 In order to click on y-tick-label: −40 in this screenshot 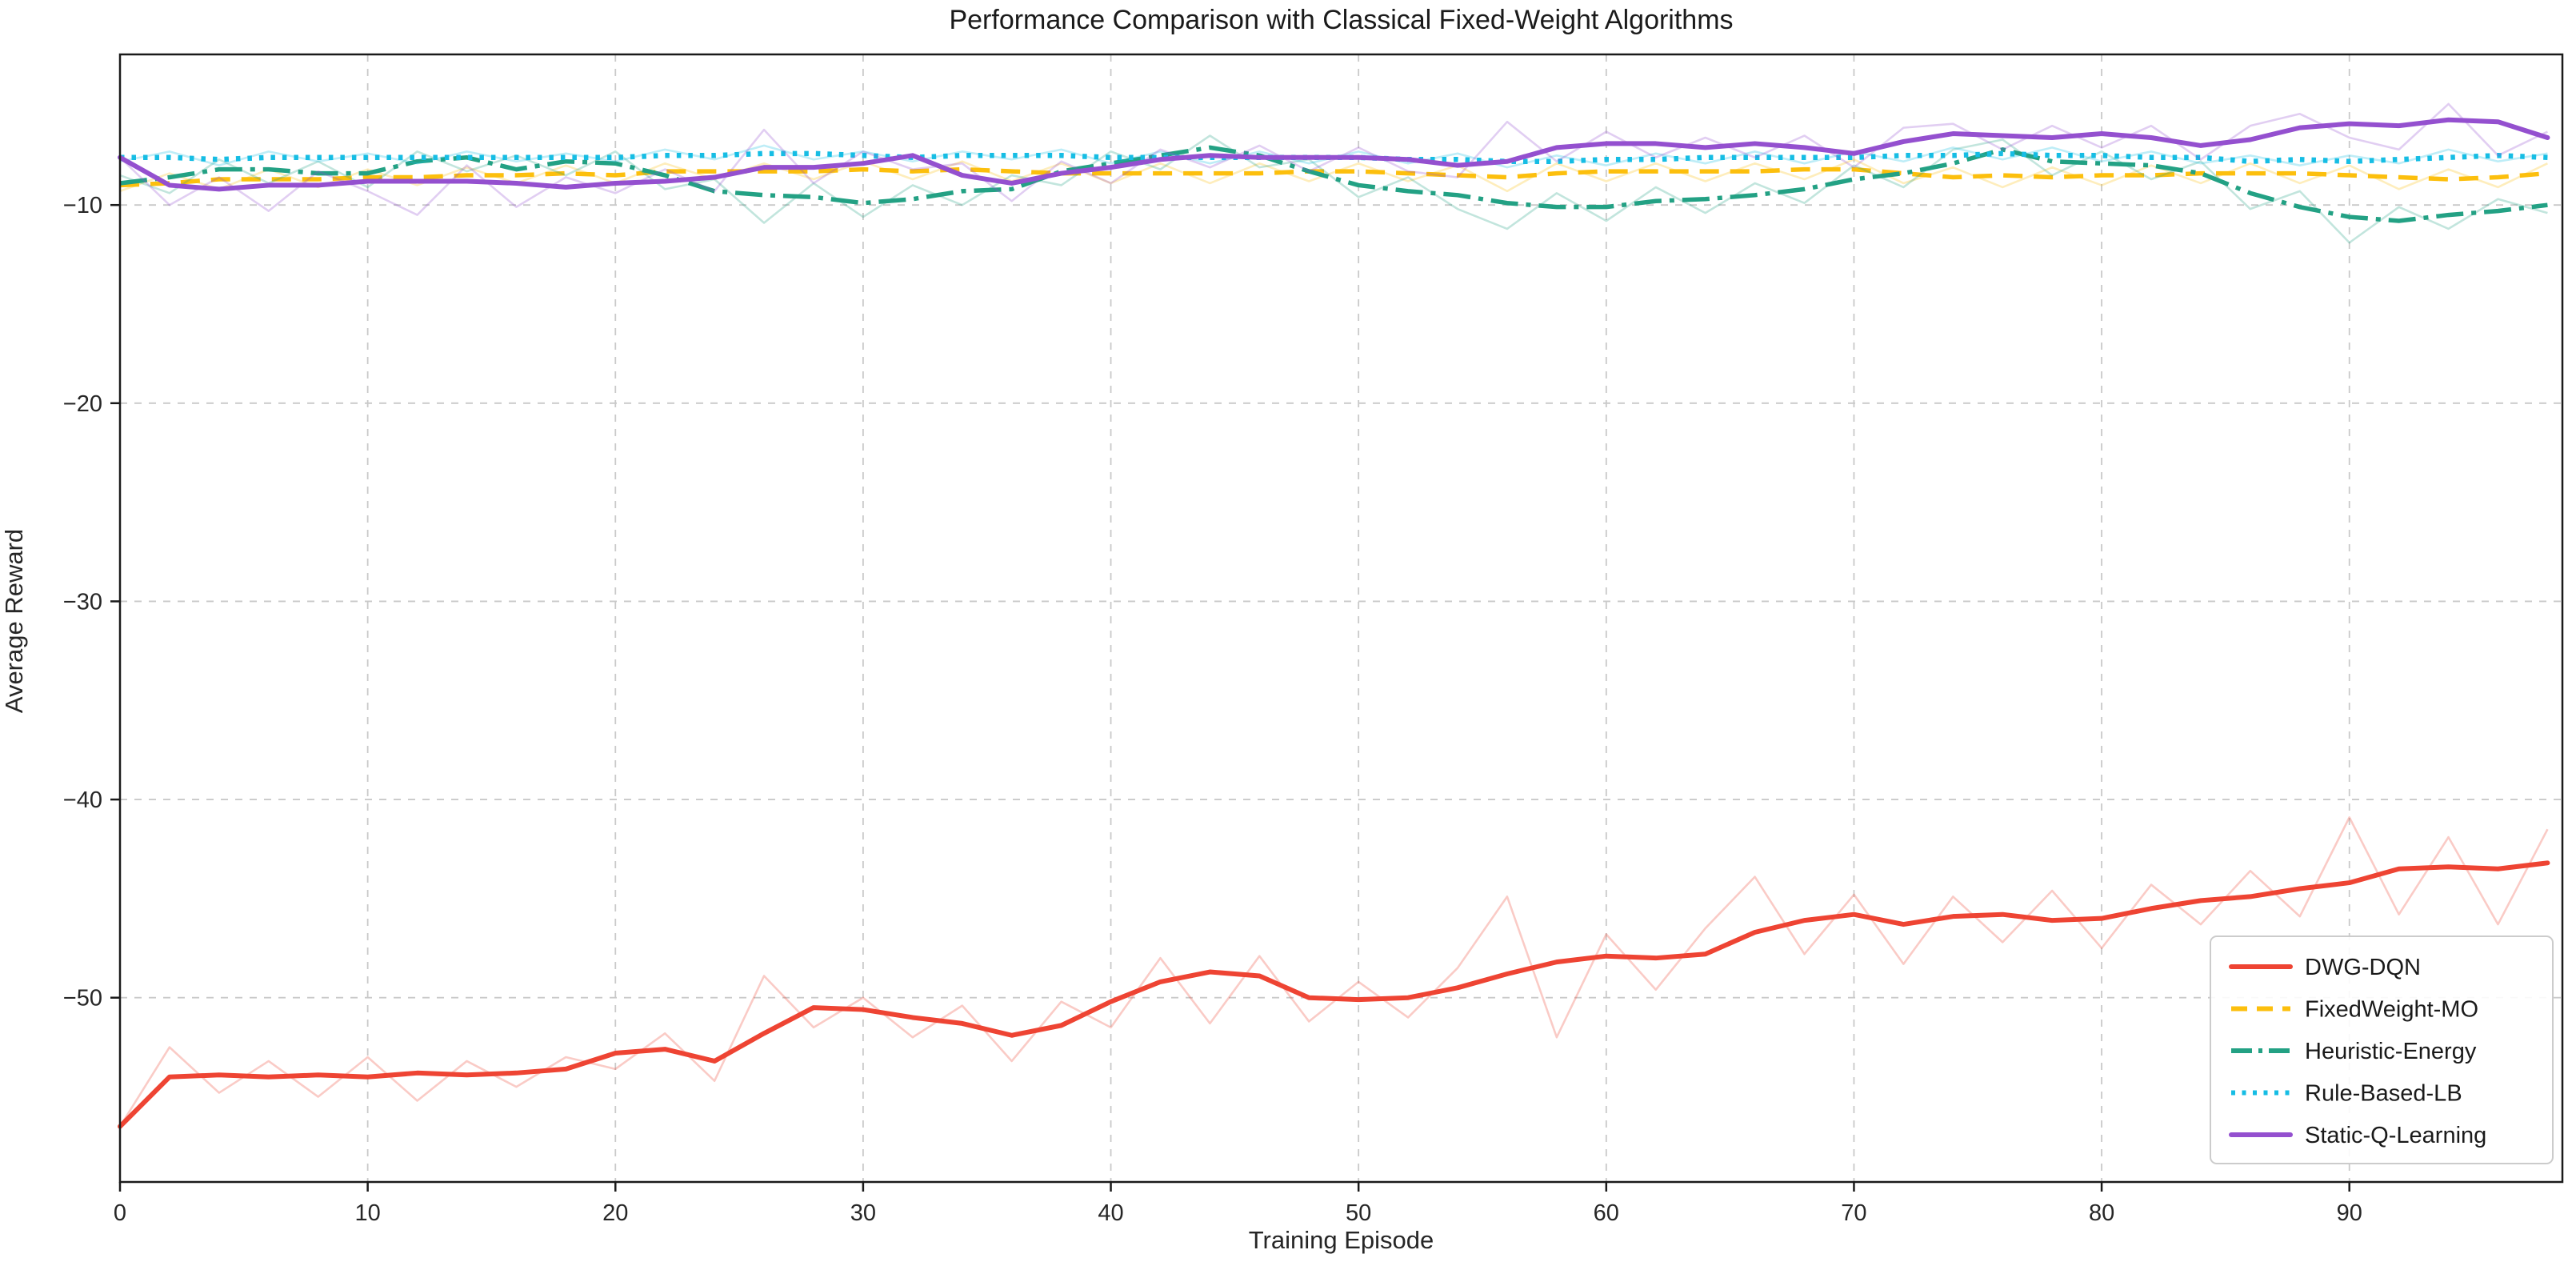, I will do `click(82, 800)`.